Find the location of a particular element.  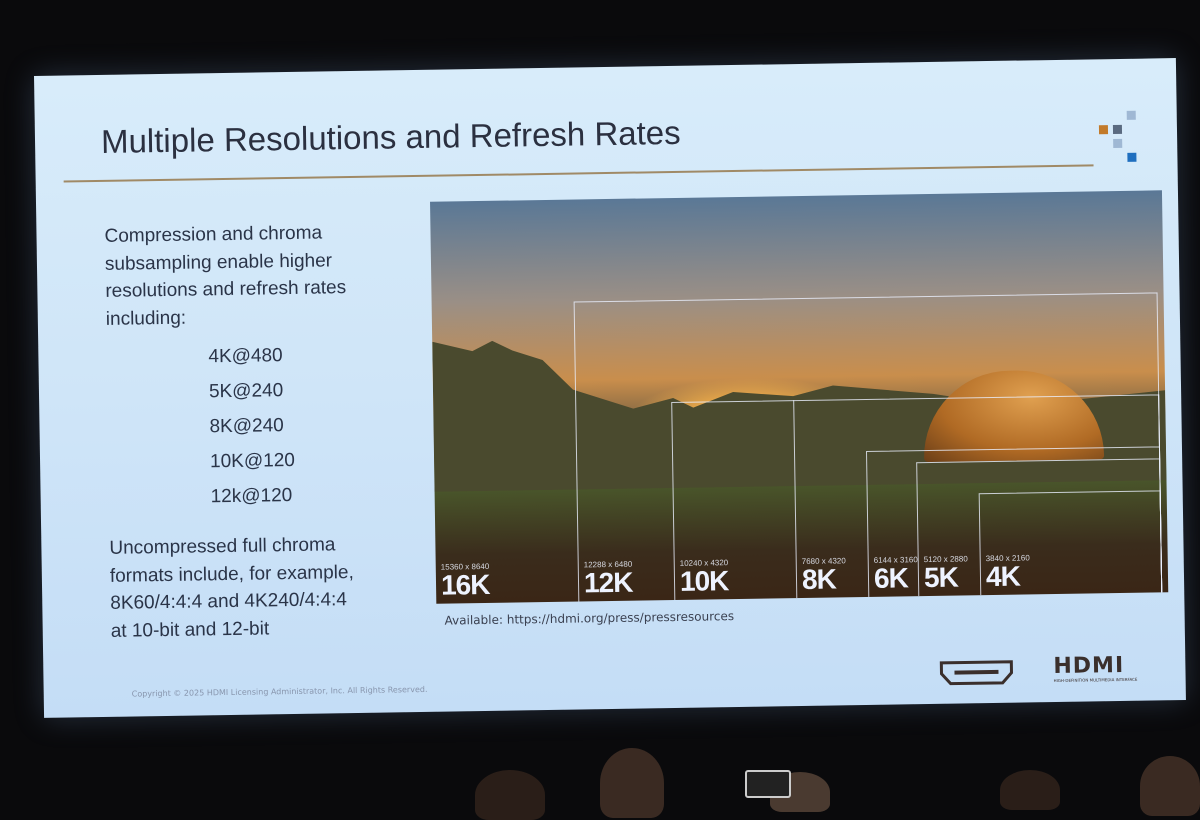

res-box-4k: 3840 x 2160 4K is located at coordinates (1070, 543).